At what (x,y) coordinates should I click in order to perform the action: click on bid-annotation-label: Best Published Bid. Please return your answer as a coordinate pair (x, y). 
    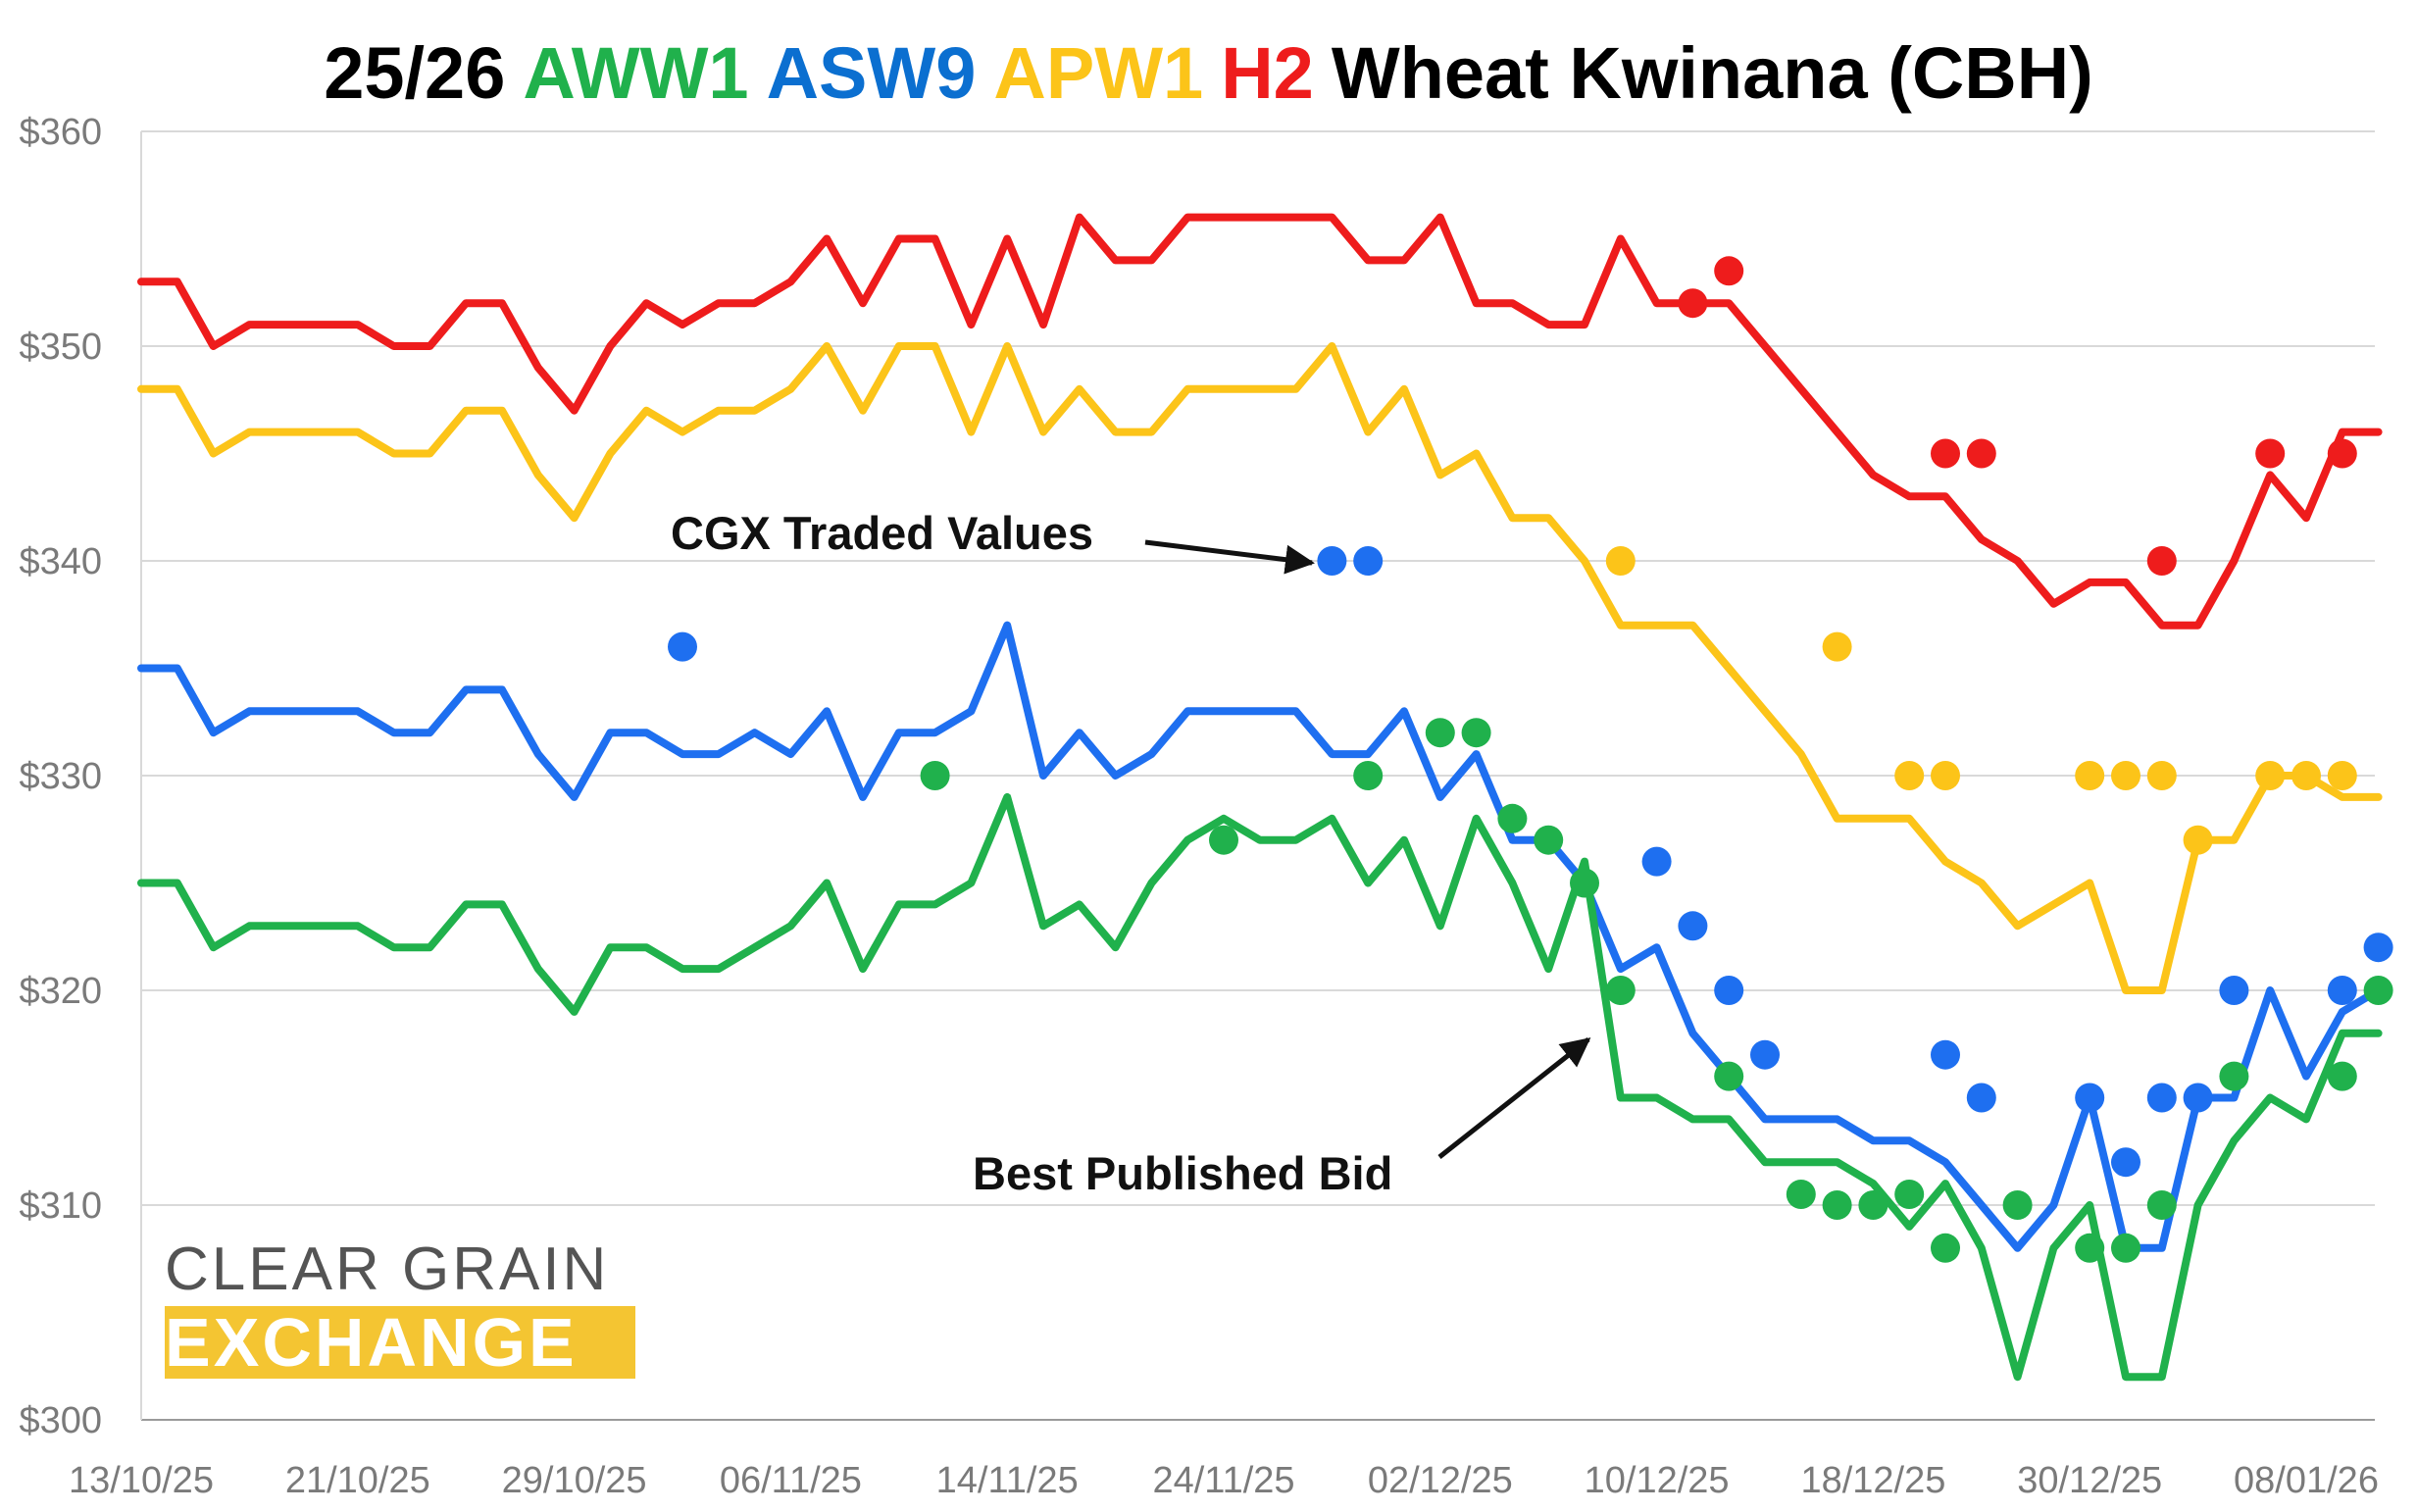
    Looking at the image, I should click on (1182, 1173).